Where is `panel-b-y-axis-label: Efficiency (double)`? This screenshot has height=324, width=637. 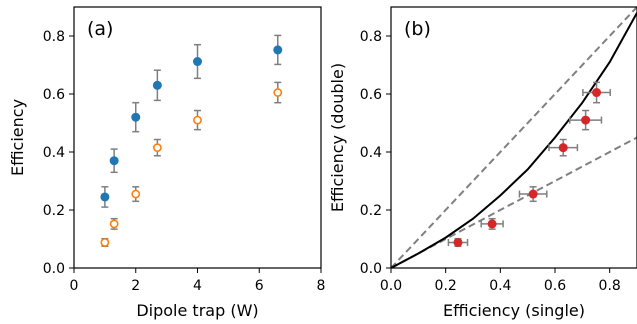 panel-b-y-axis-label: Efficiency (double) is located at coordinates (337, 137).